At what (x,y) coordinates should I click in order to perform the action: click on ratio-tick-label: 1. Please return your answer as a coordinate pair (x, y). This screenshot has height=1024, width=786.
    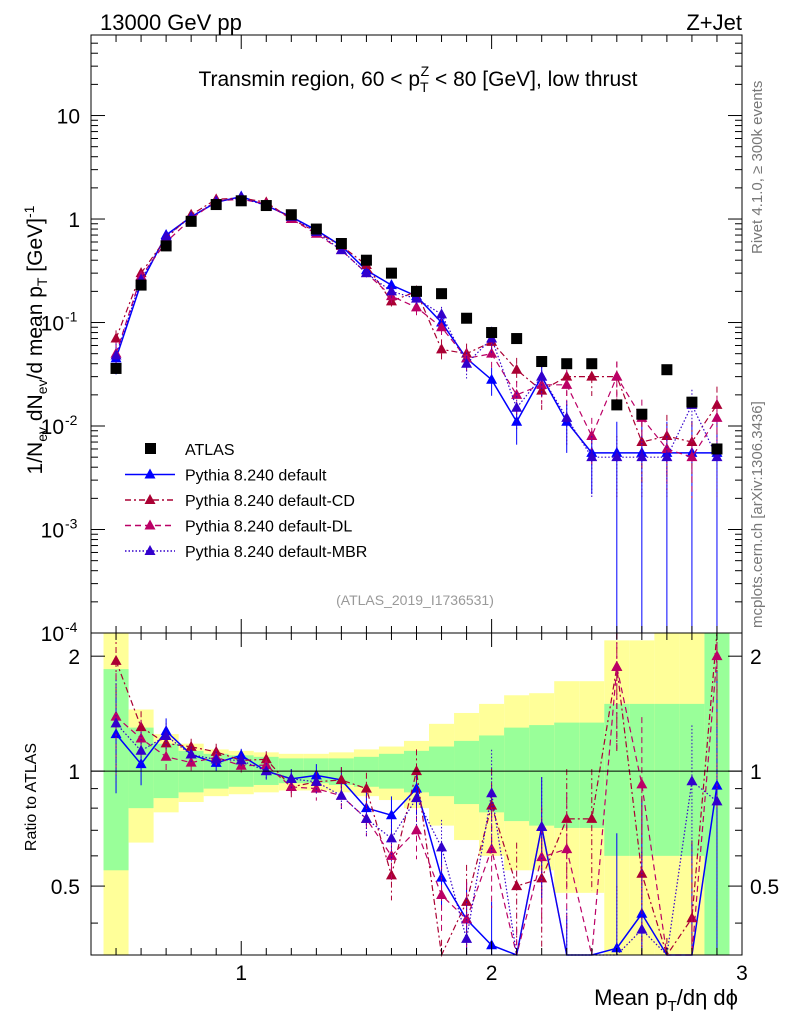
    Looking at the image, I should click on (74, 772).